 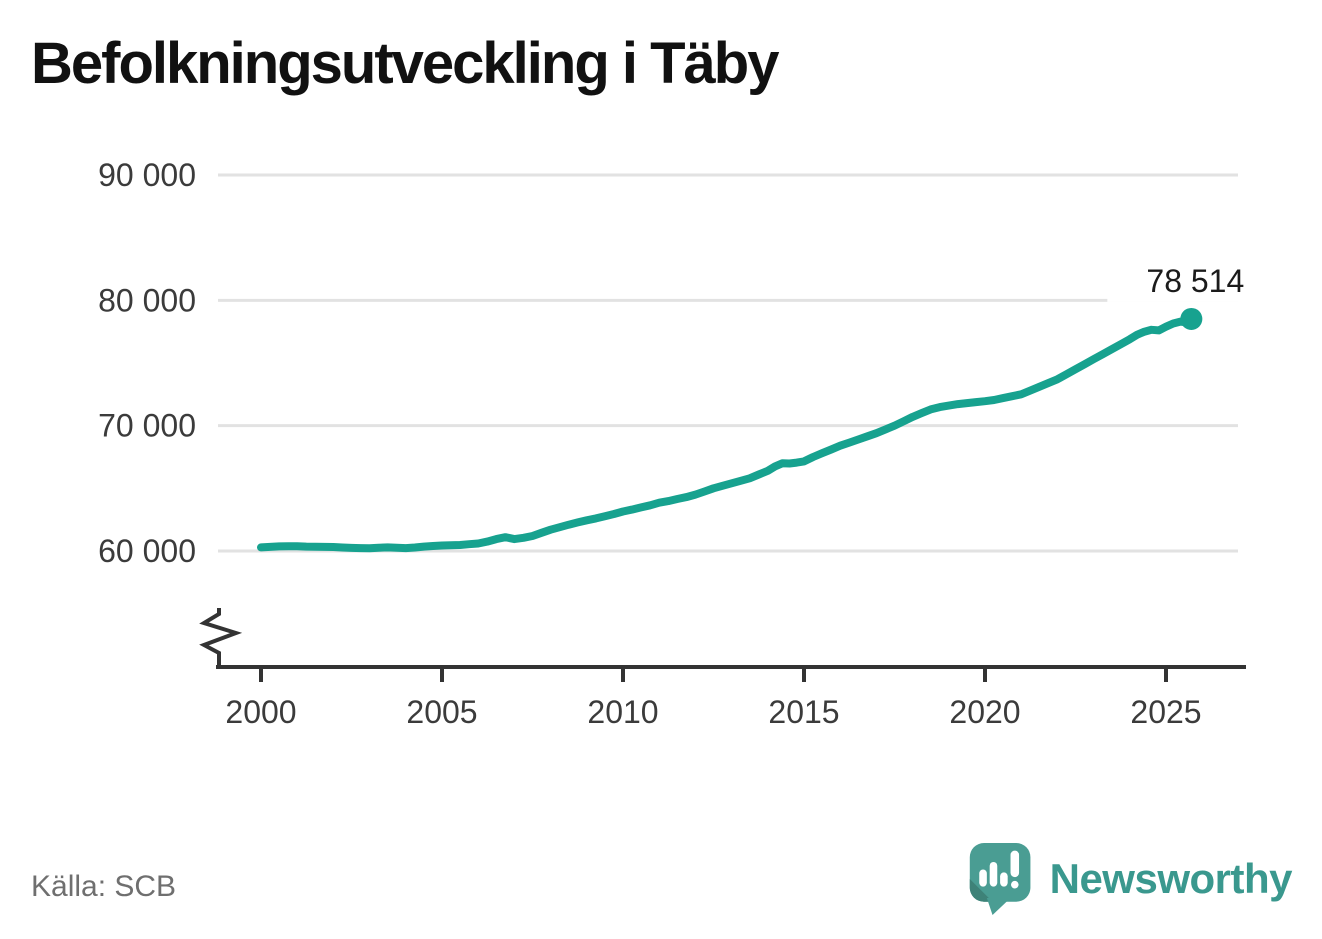 I want to click on brand-name-text: Newsworthy, so click(x=1171, y=878).